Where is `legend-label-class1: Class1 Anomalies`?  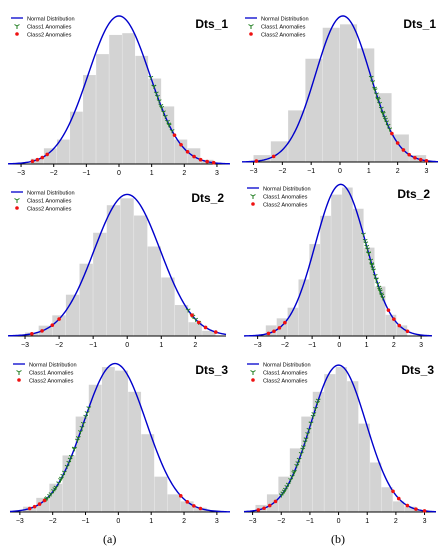 legend-label-class1: Class1 Anomalies is located at coordinates (51, 374).